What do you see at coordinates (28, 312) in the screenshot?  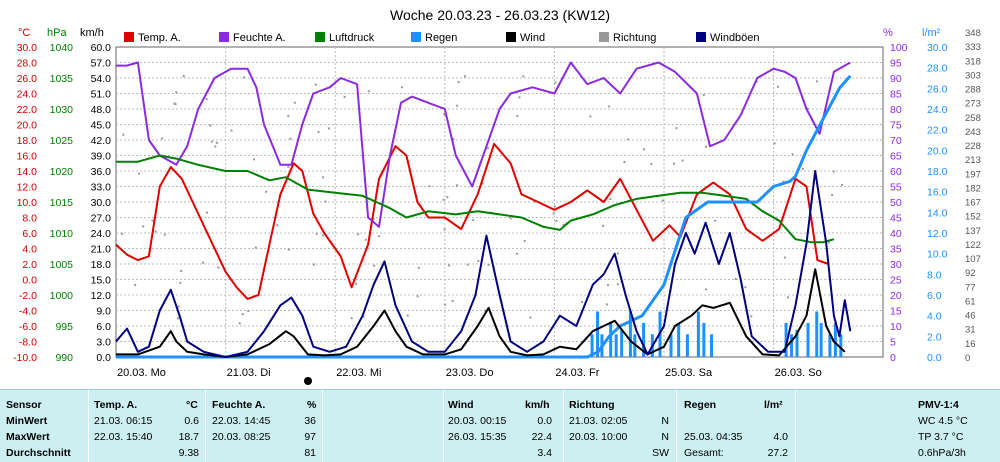 I see `tick-temp: -4.0` at bounding box center [28, 312].